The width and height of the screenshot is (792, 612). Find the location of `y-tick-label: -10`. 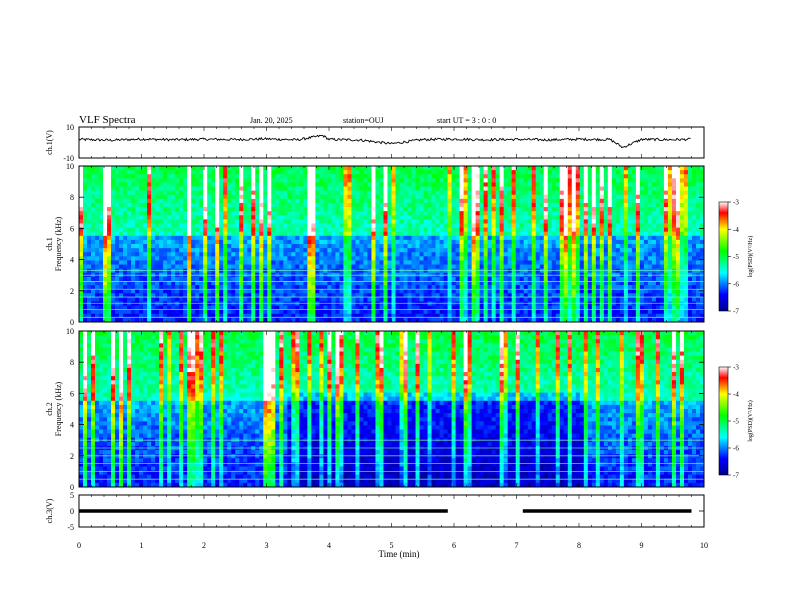

y-tick-label: -10 is located at coordinates (68, 158).